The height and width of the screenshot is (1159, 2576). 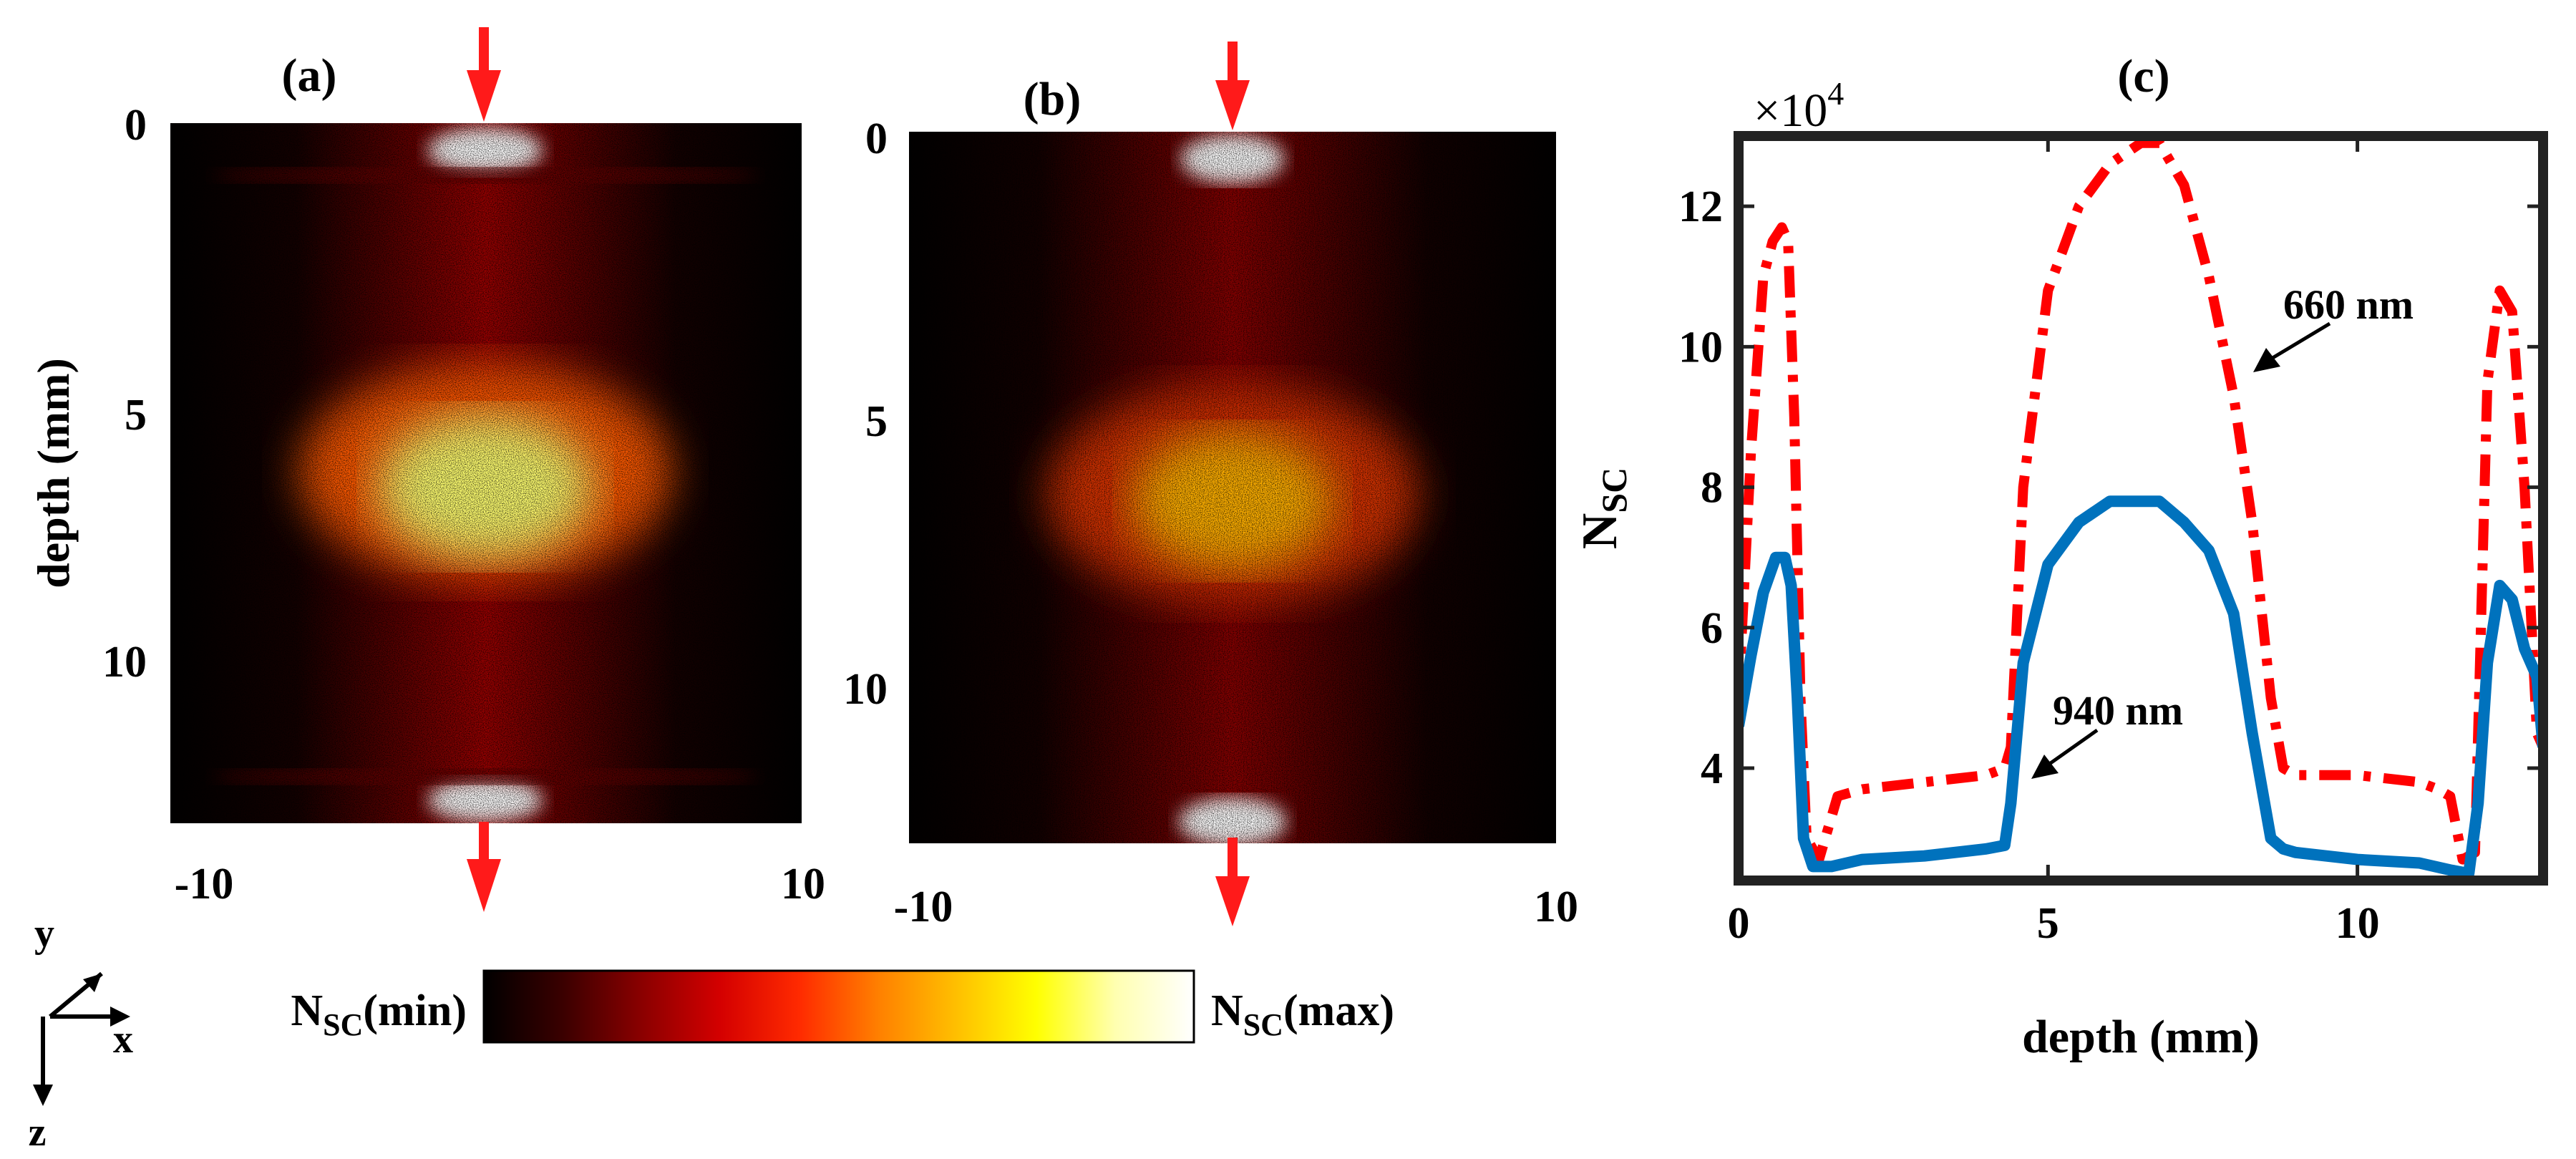 What do you see at coordinates (2048, 923) in the screenshot?
I see `x-tick-label: 5` at bounding box center [2048, 923].